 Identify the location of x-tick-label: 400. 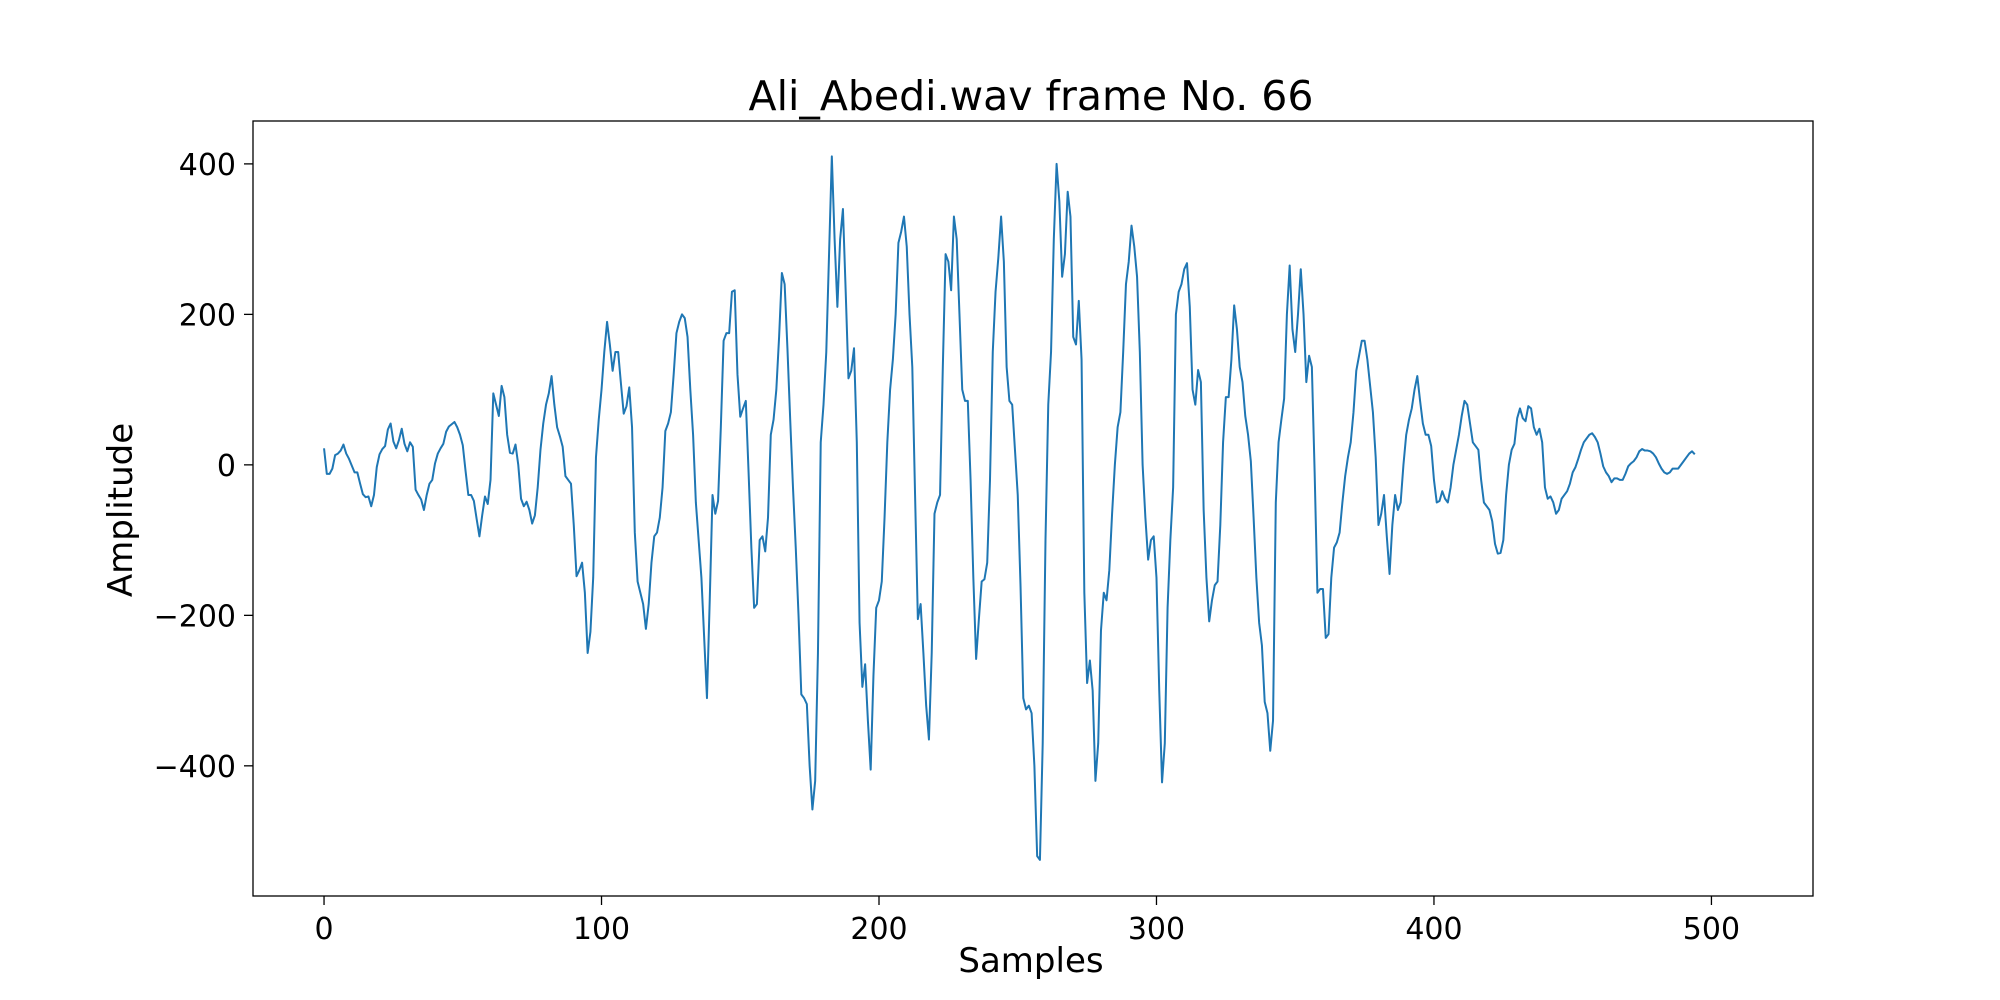
(1433, 929).